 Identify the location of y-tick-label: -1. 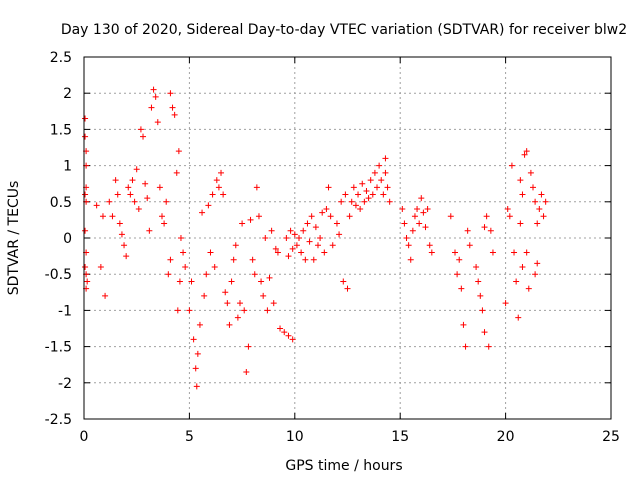
(65, 311).